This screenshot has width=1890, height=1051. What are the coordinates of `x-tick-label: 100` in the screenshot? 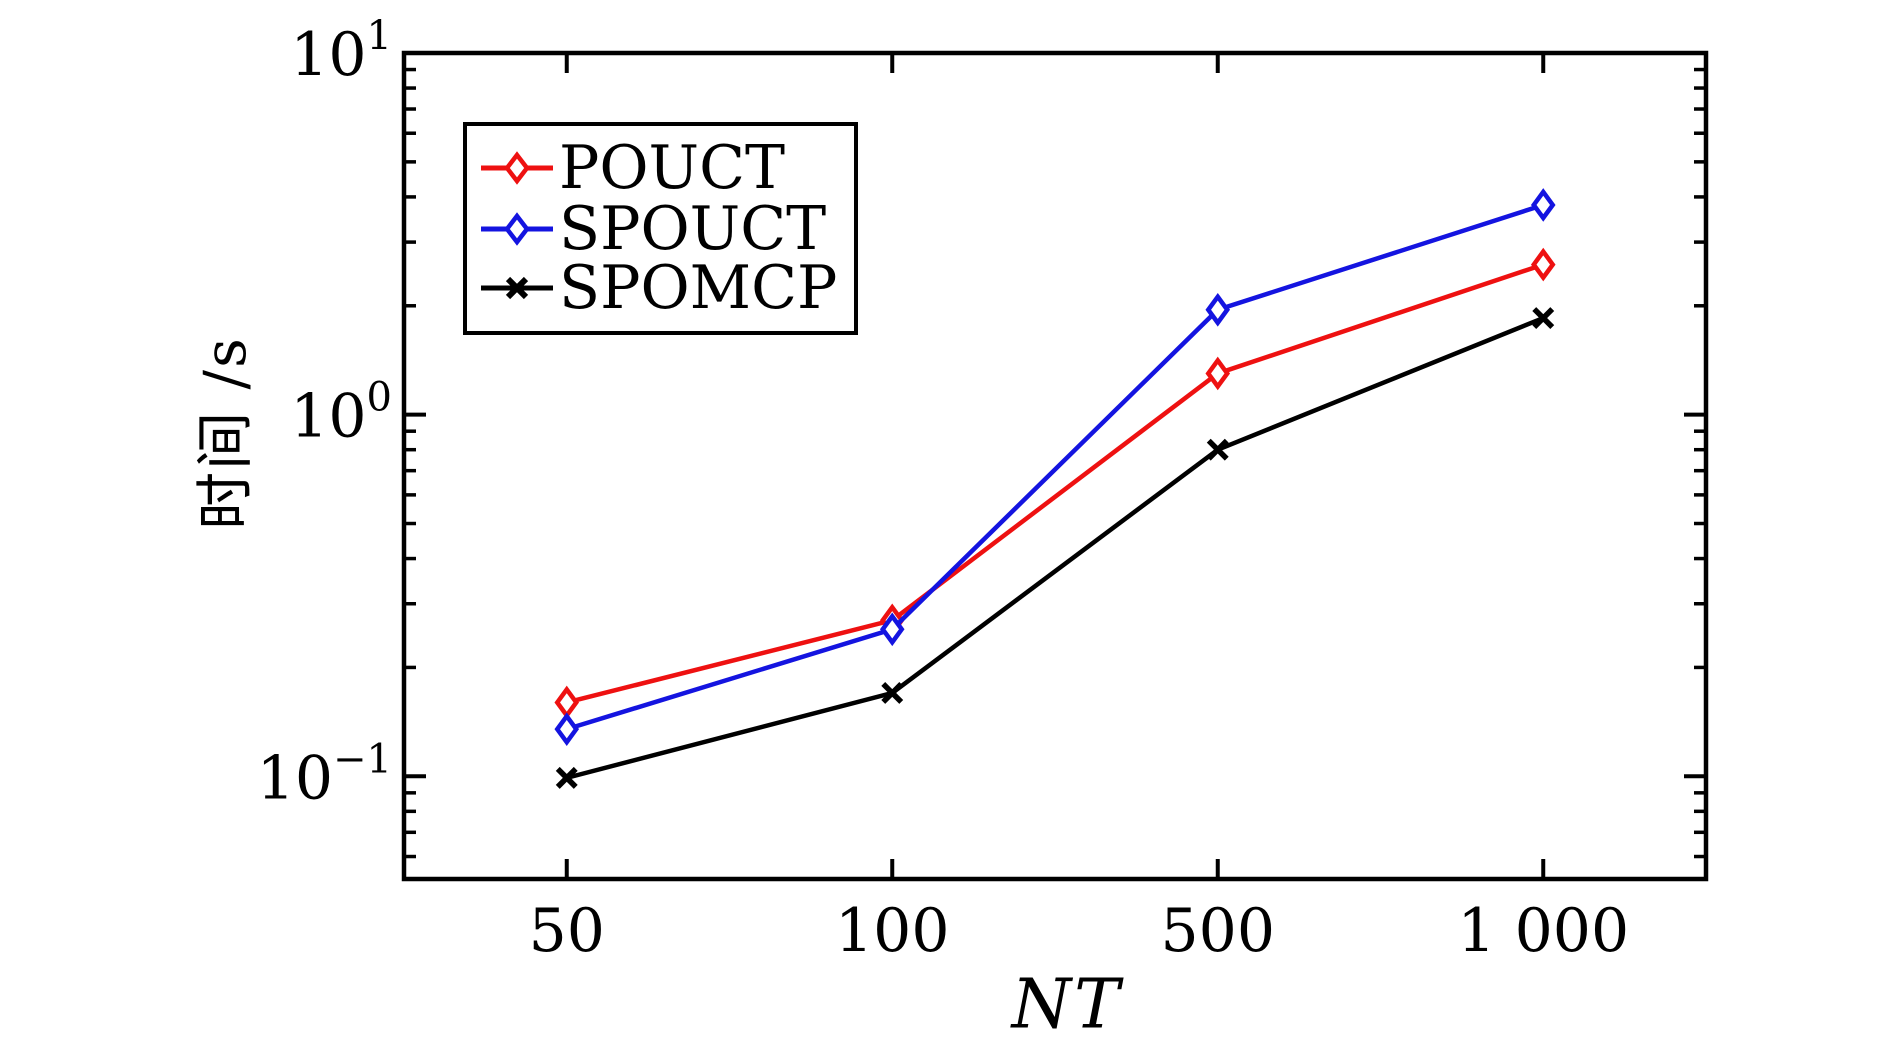 It's located at (892, 931).